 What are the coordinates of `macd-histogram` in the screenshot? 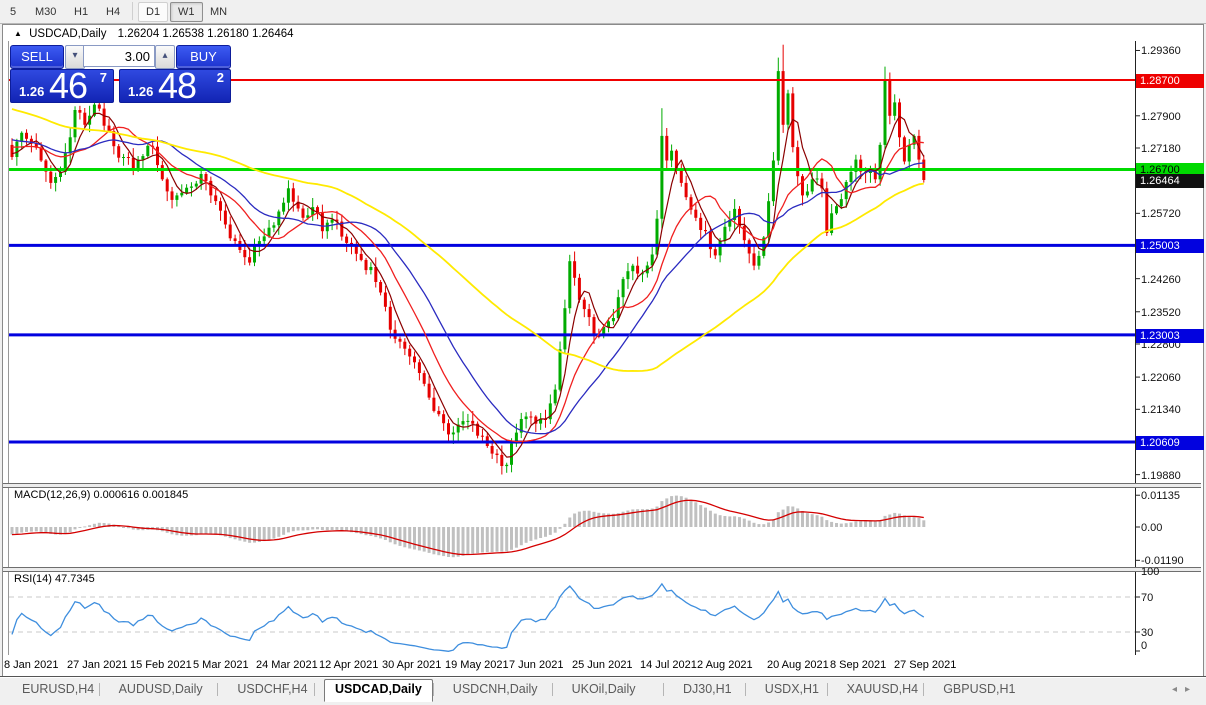 It's located at (468, 526).